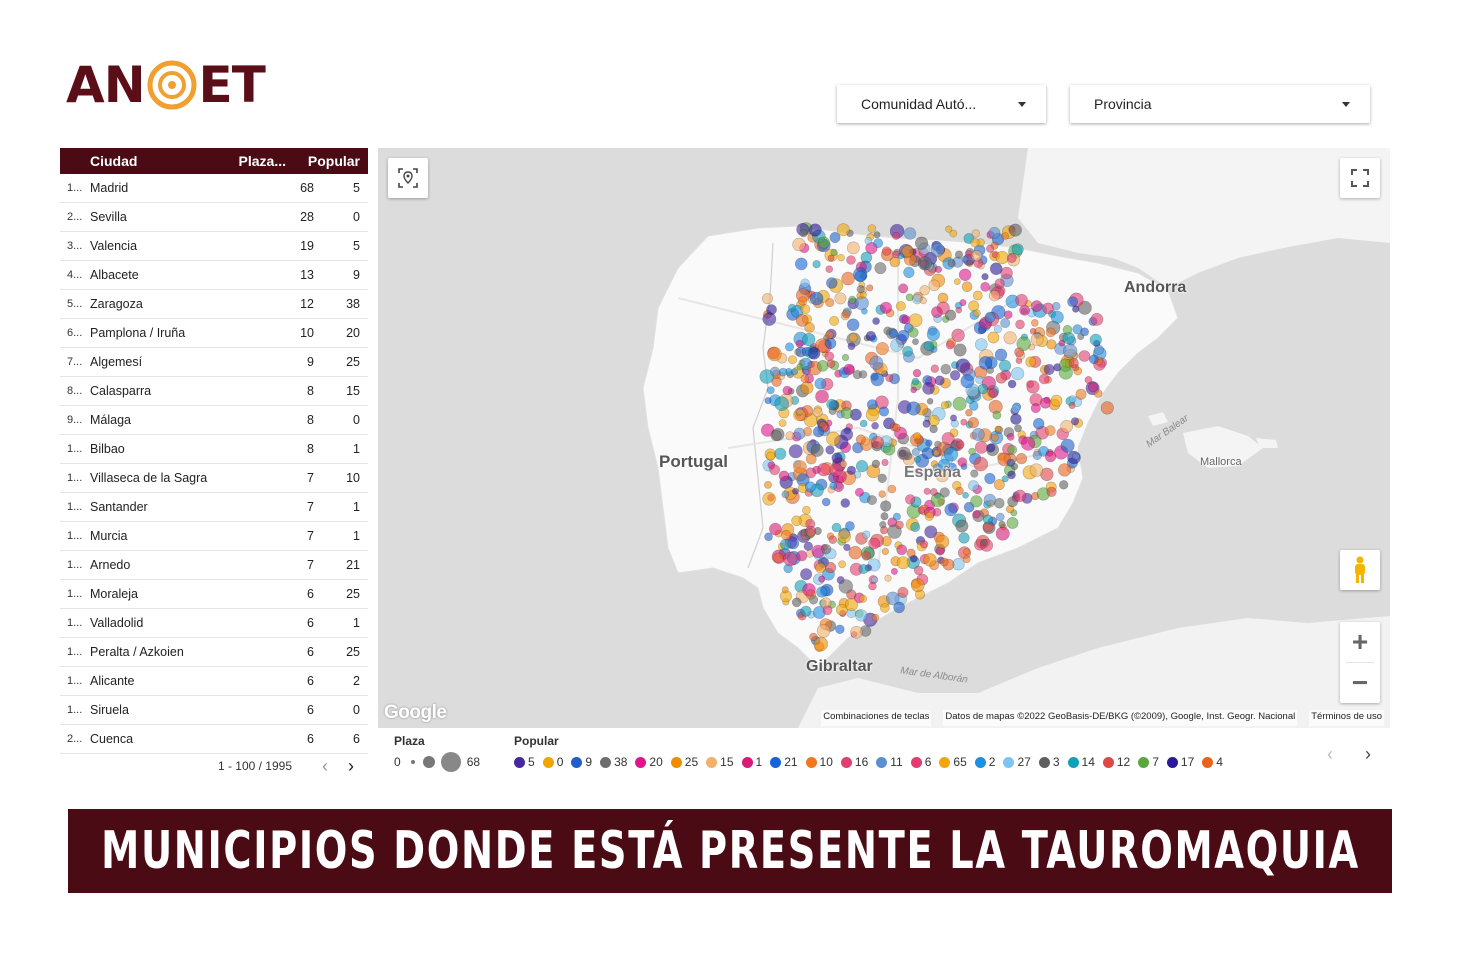  Describe the element at coordinates (1148, 762) in the screenshot. I see `legend-item: 7` at that location.